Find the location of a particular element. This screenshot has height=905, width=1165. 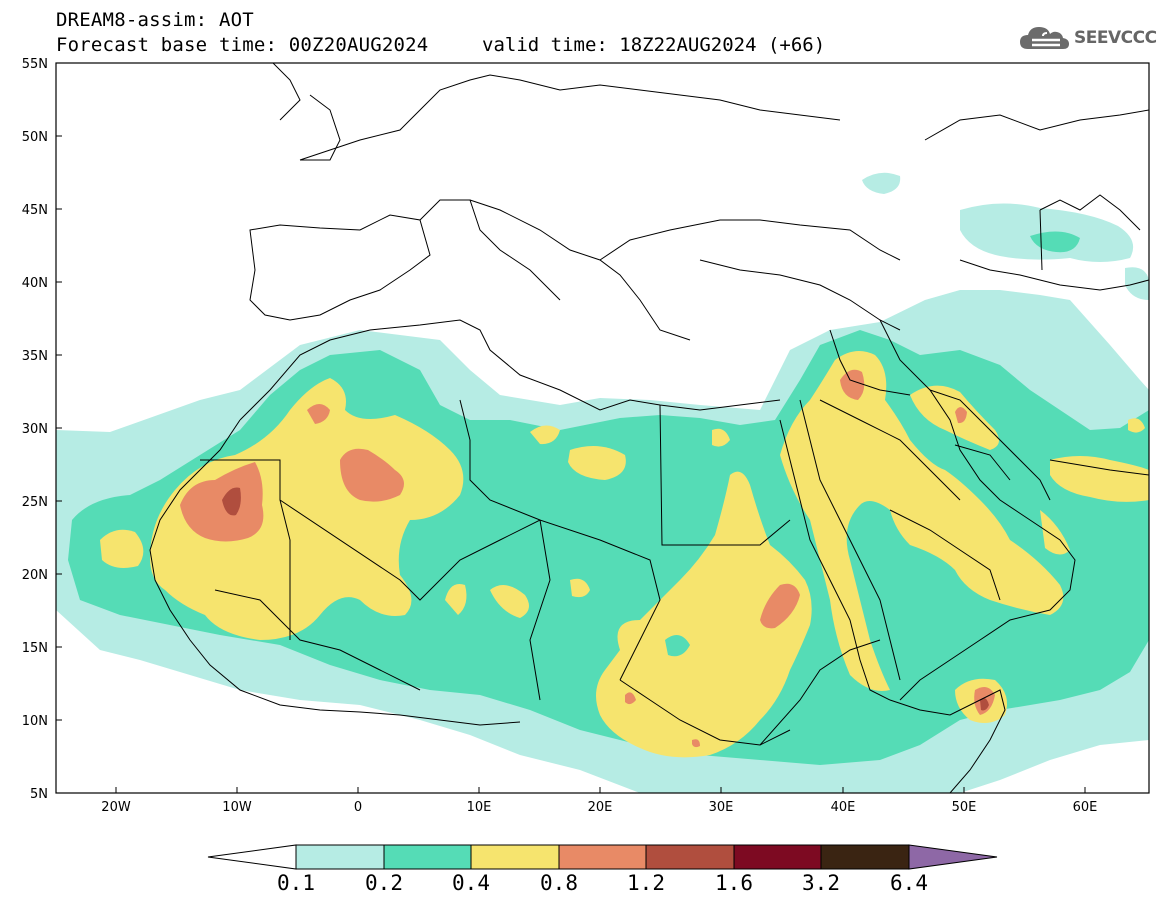

colorbar-label-0-8: 0.8 is located at coordinates (559, 883).